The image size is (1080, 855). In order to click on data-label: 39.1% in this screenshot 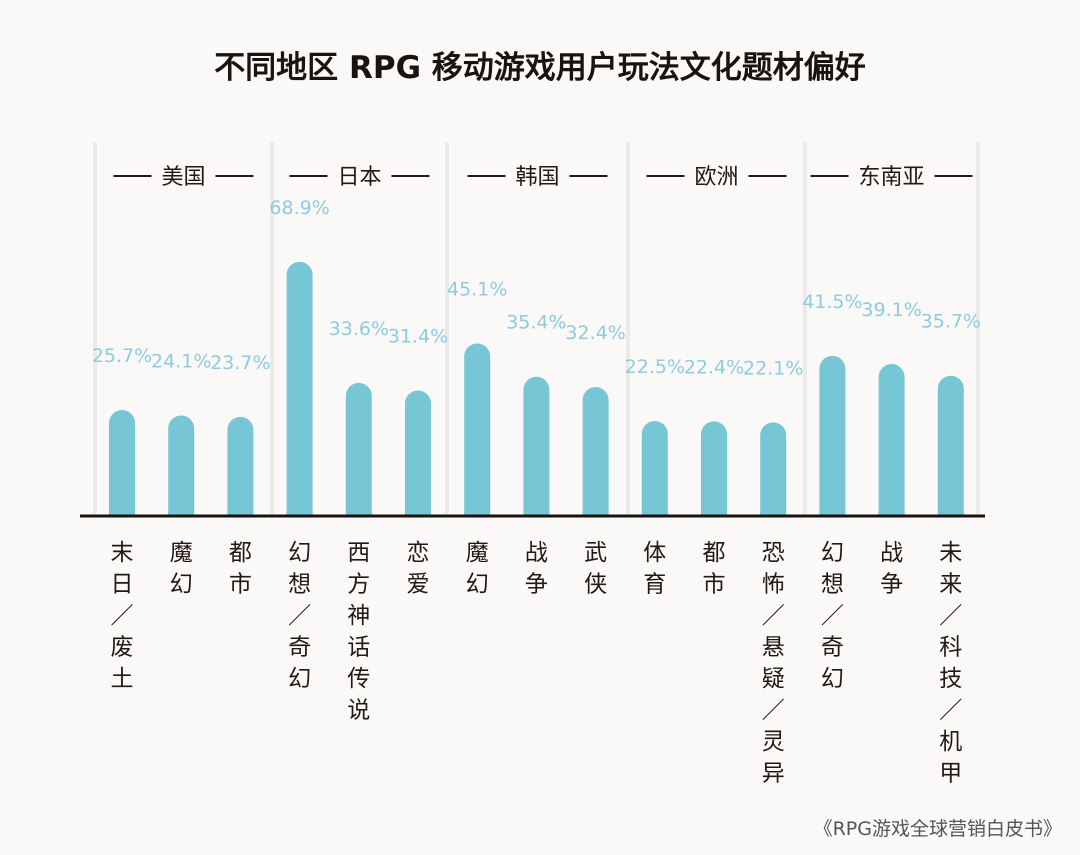, I will do `click(891, 310)`.